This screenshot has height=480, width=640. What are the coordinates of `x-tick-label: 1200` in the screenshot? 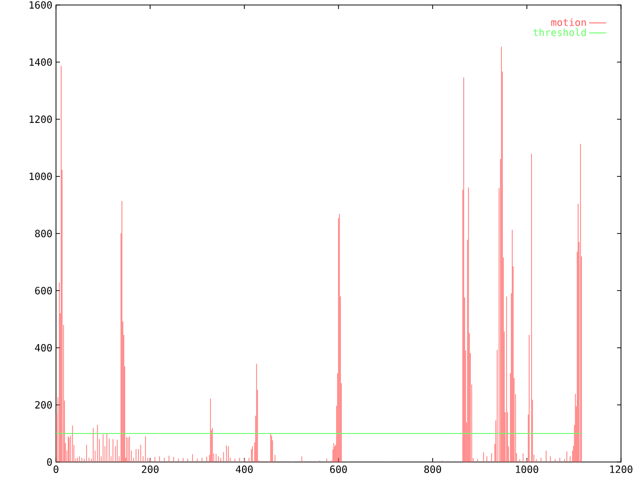 It's located at (621, 470).